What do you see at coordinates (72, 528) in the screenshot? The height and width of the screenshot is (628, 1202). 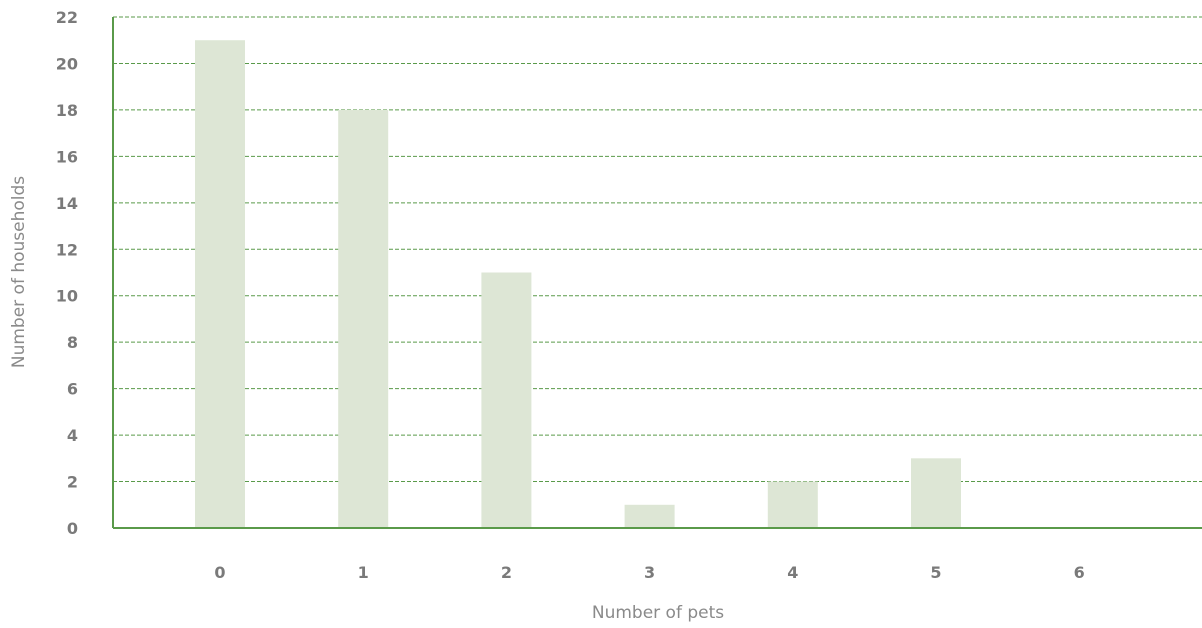 I see `y-tick-label-0: 0` at bounding box center [72, 528].